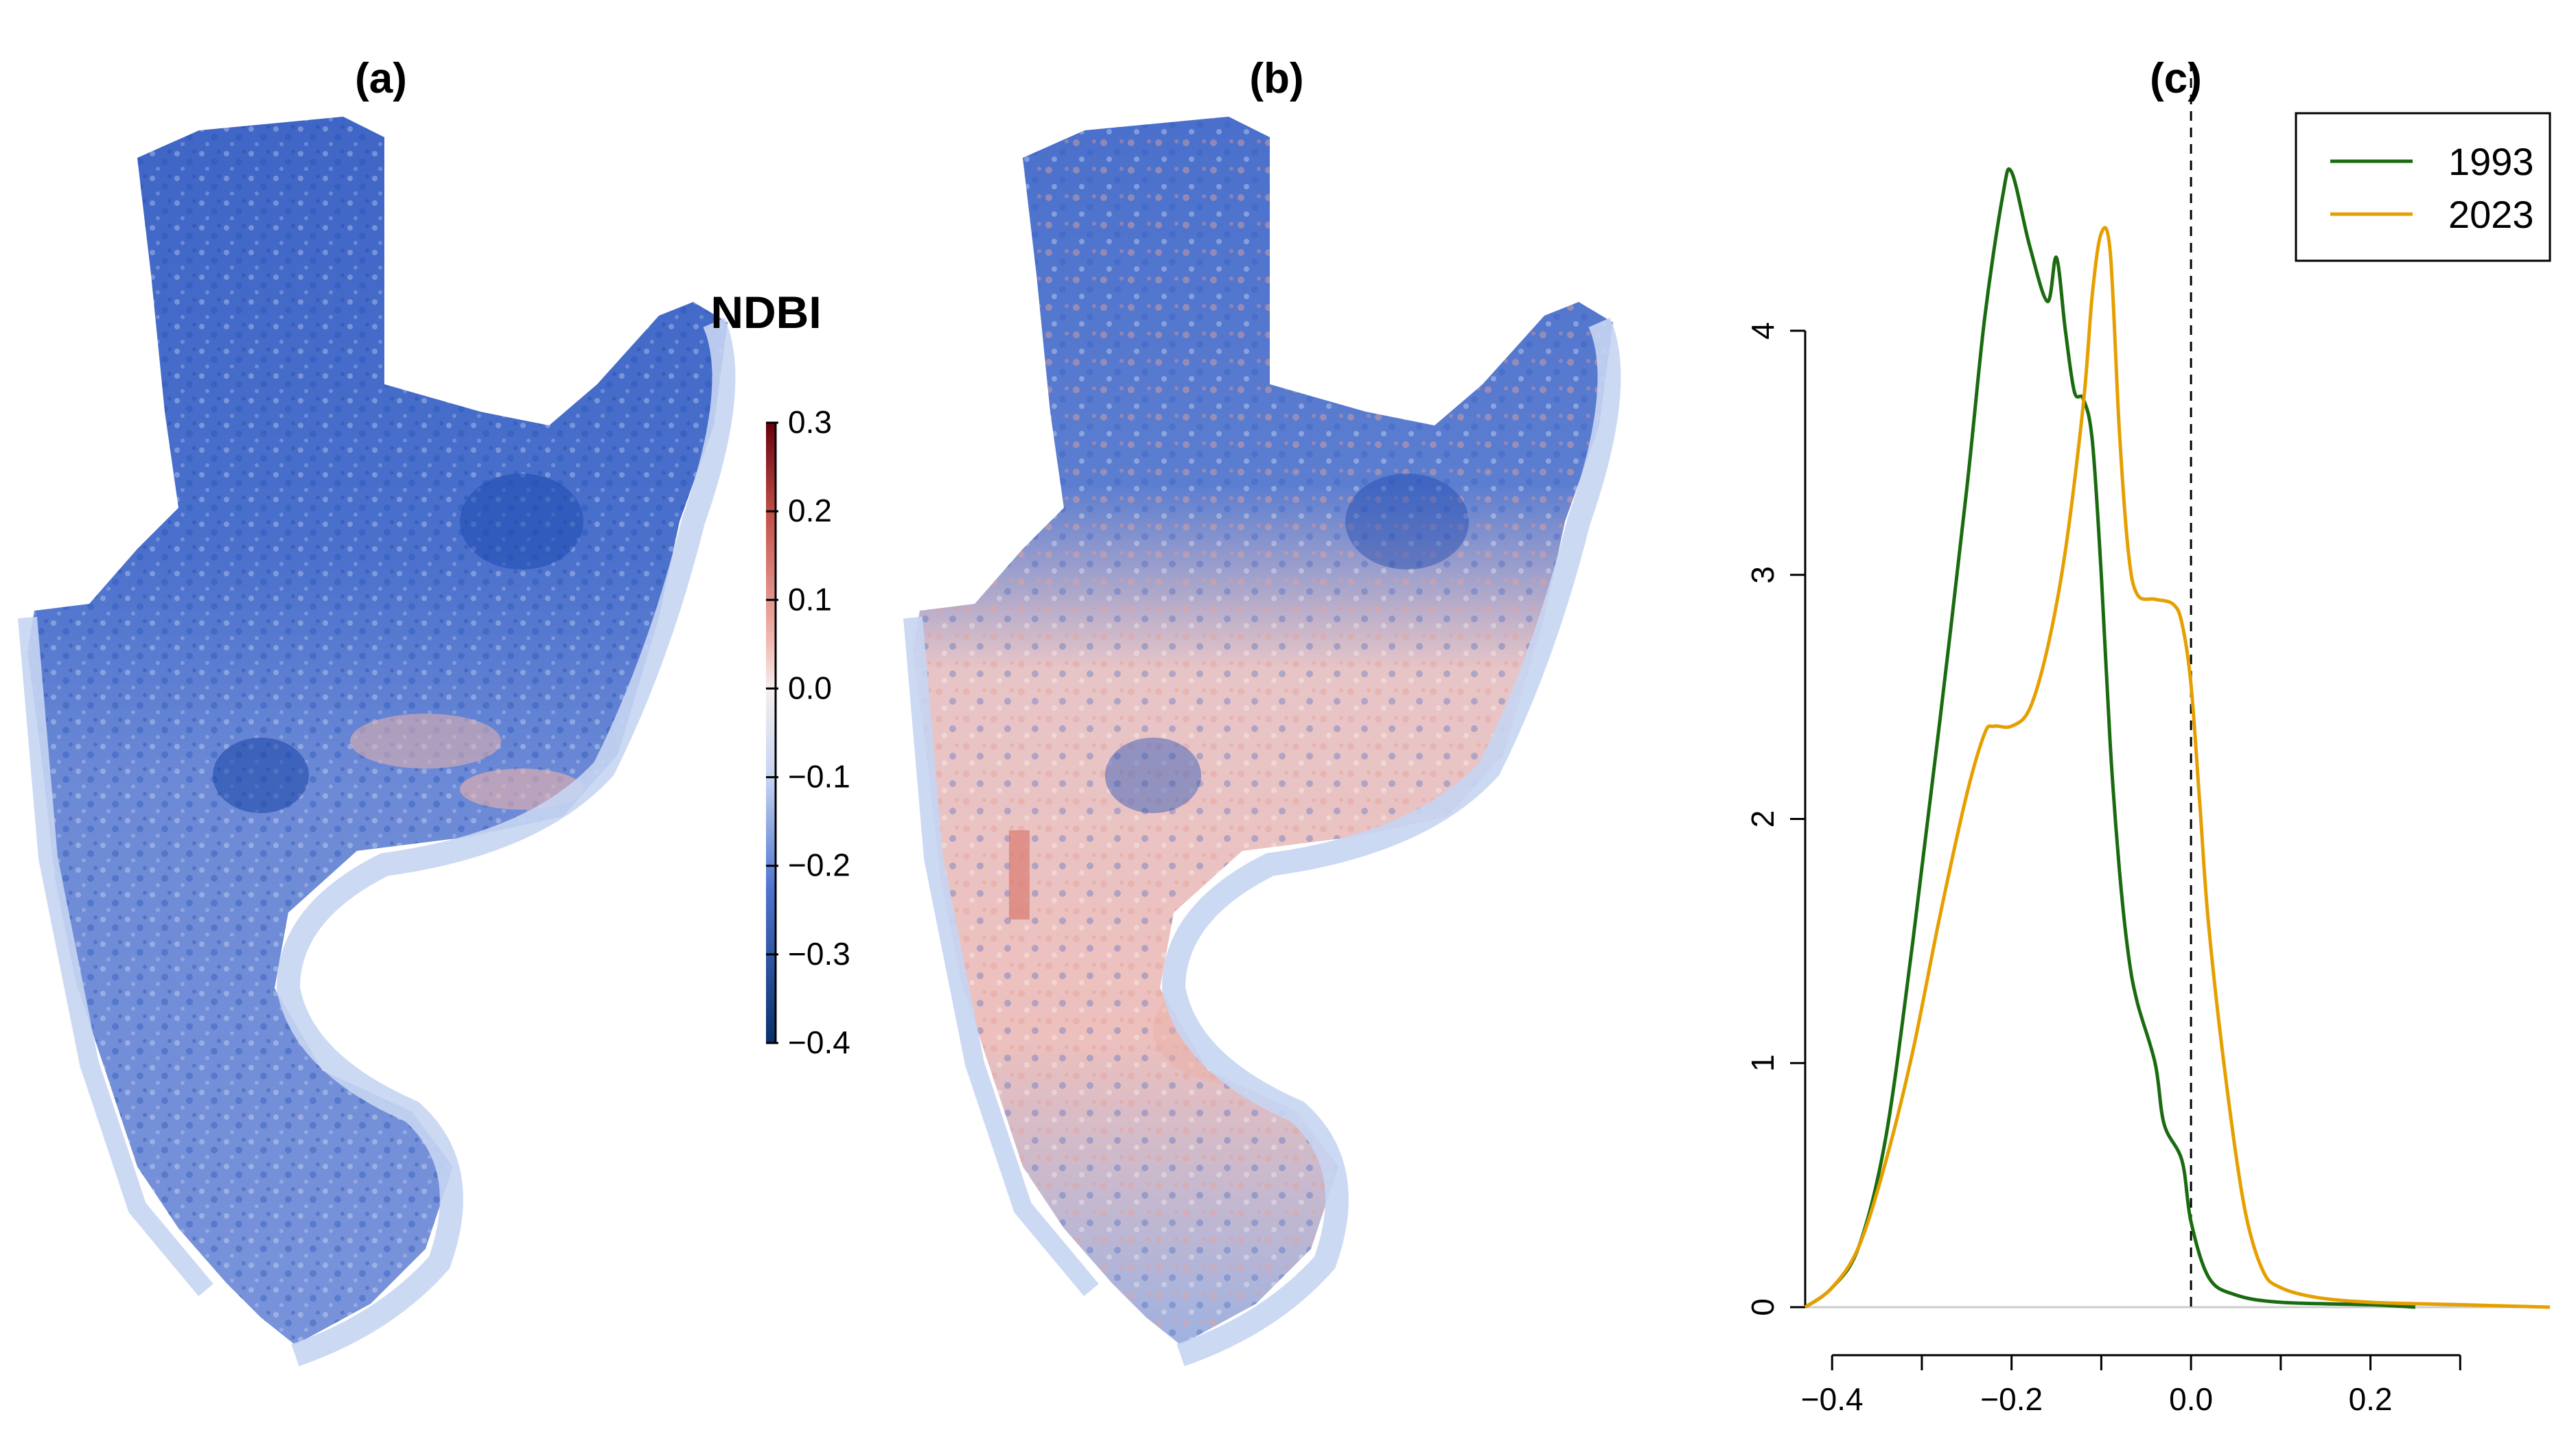 Image resolution: width=2576 pixels, height=1430 pixels. I want to click on y-tick-label: 1, so click(1762, 1063).